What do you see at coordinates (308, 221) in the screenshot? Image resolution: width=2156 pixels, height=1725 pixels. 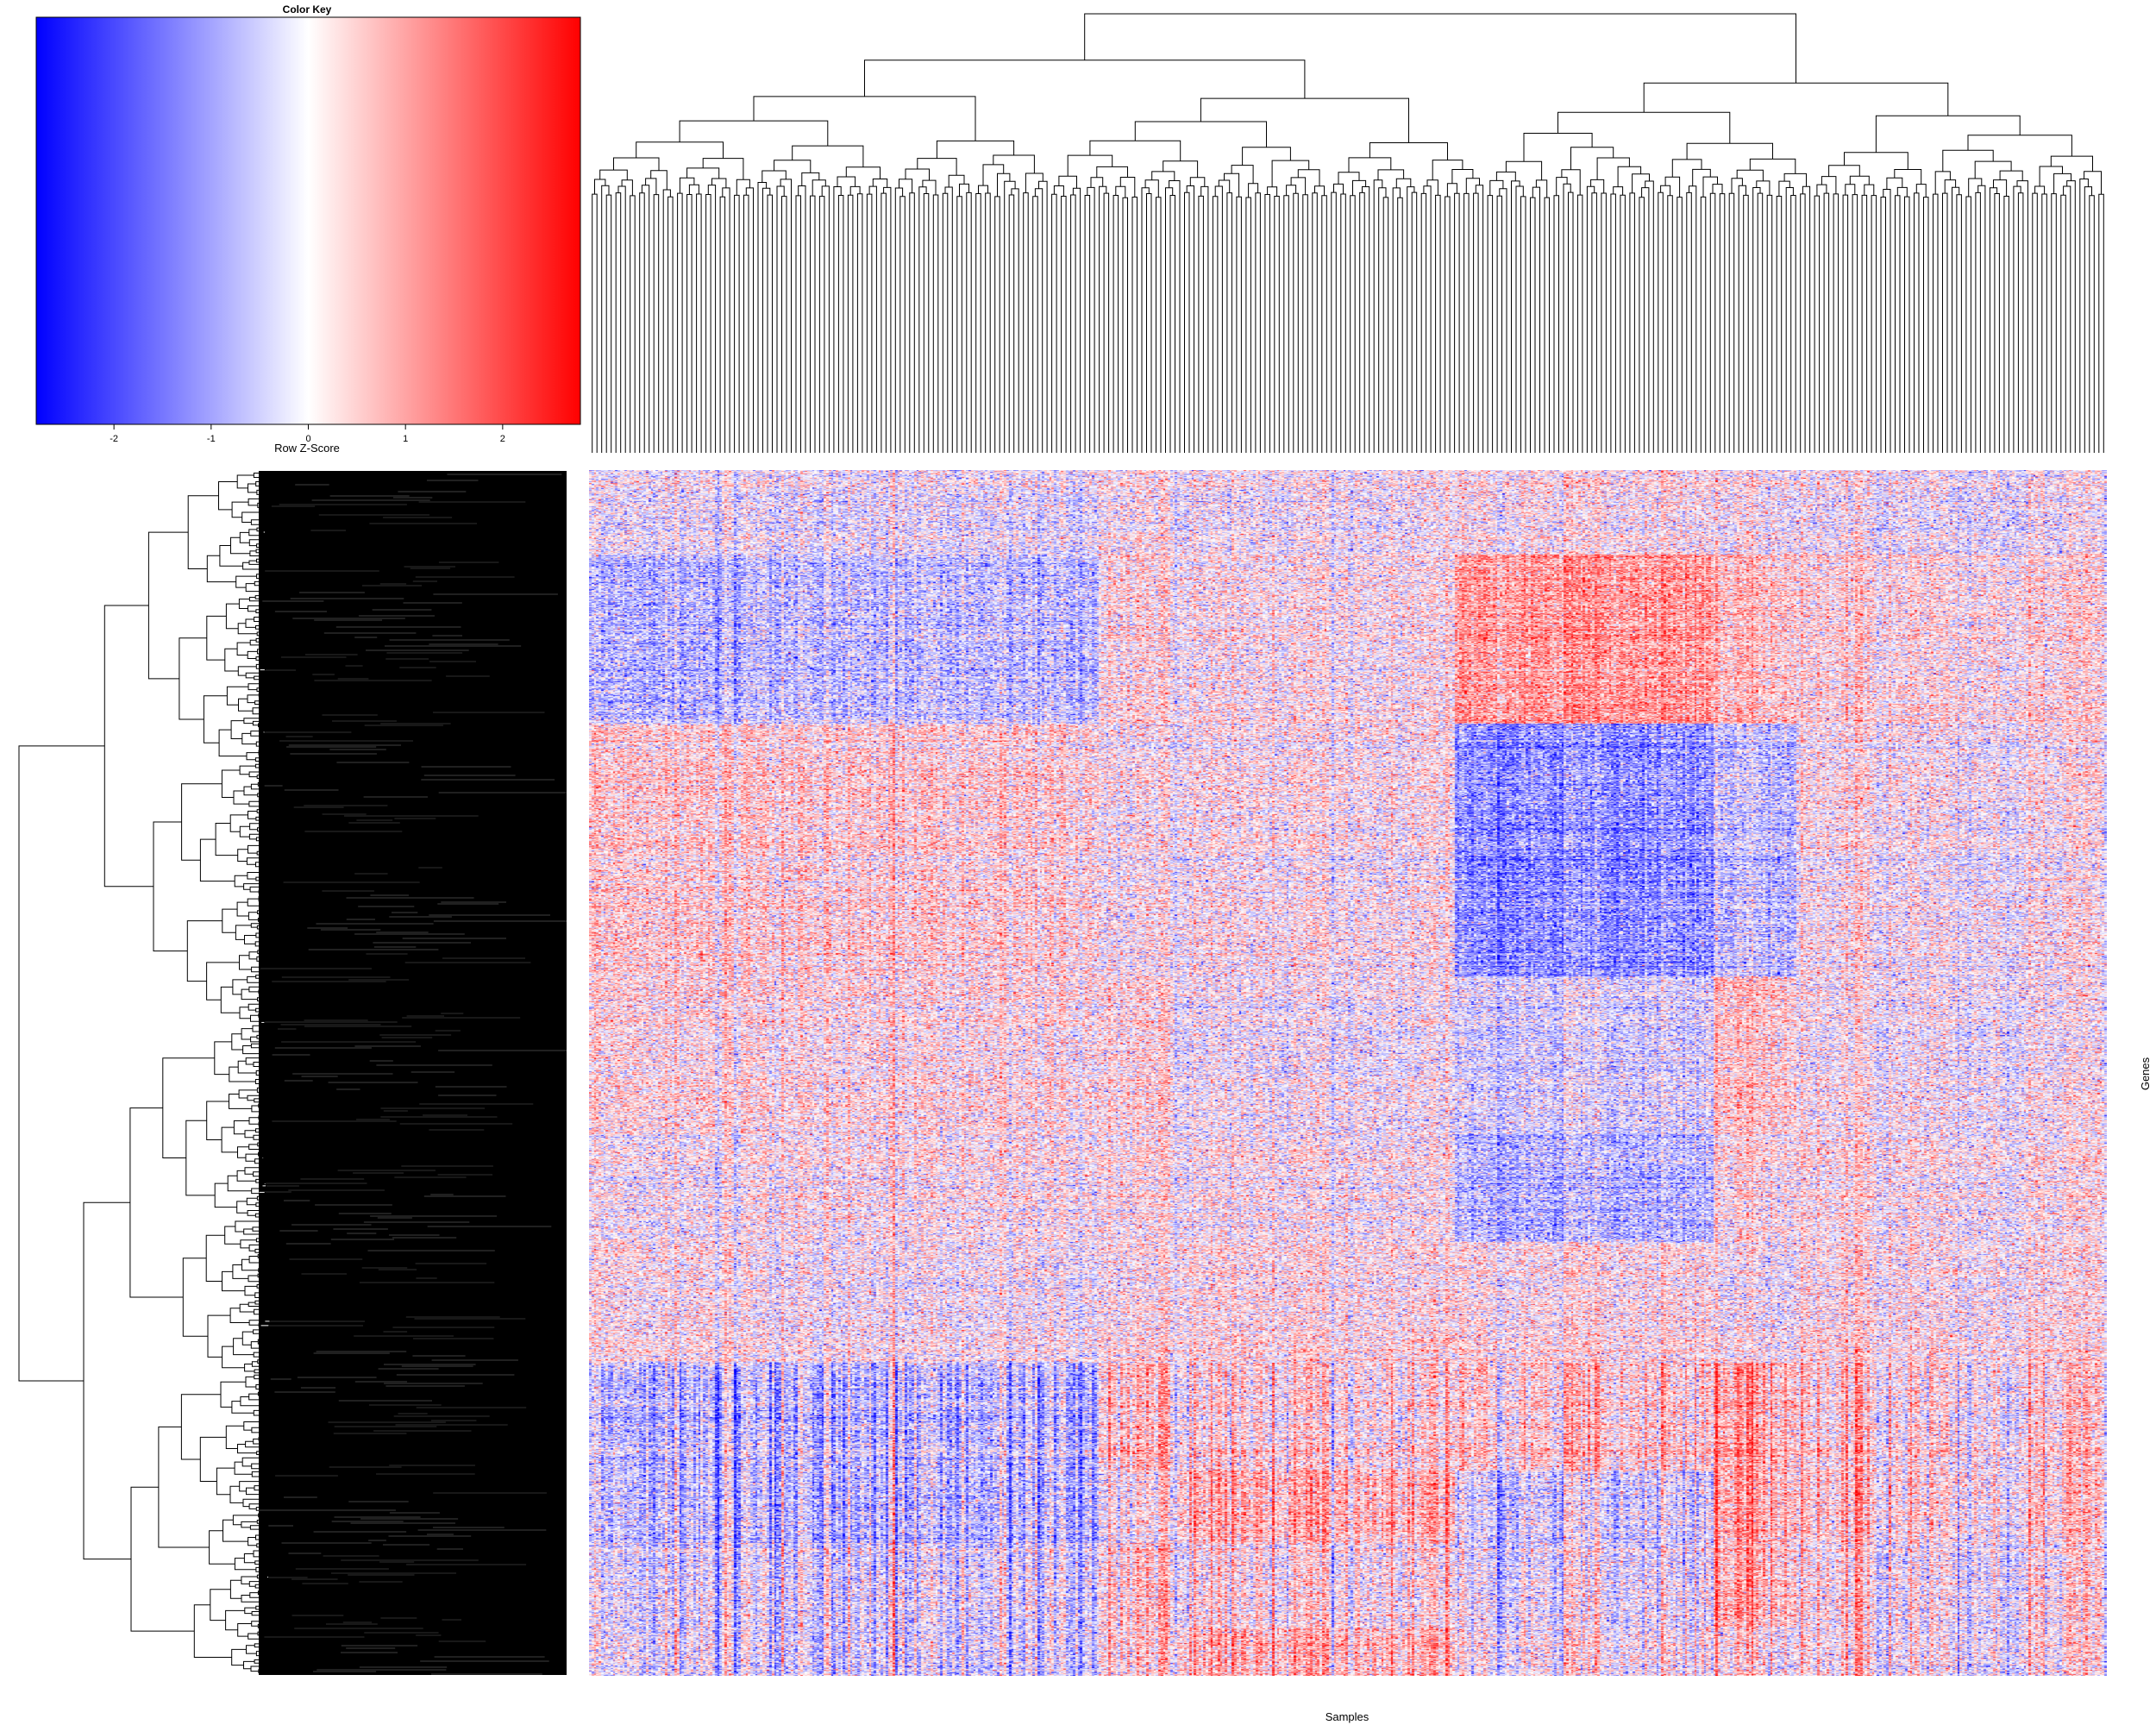 I see `color-key-gradient` at bounding box center [308, 221].